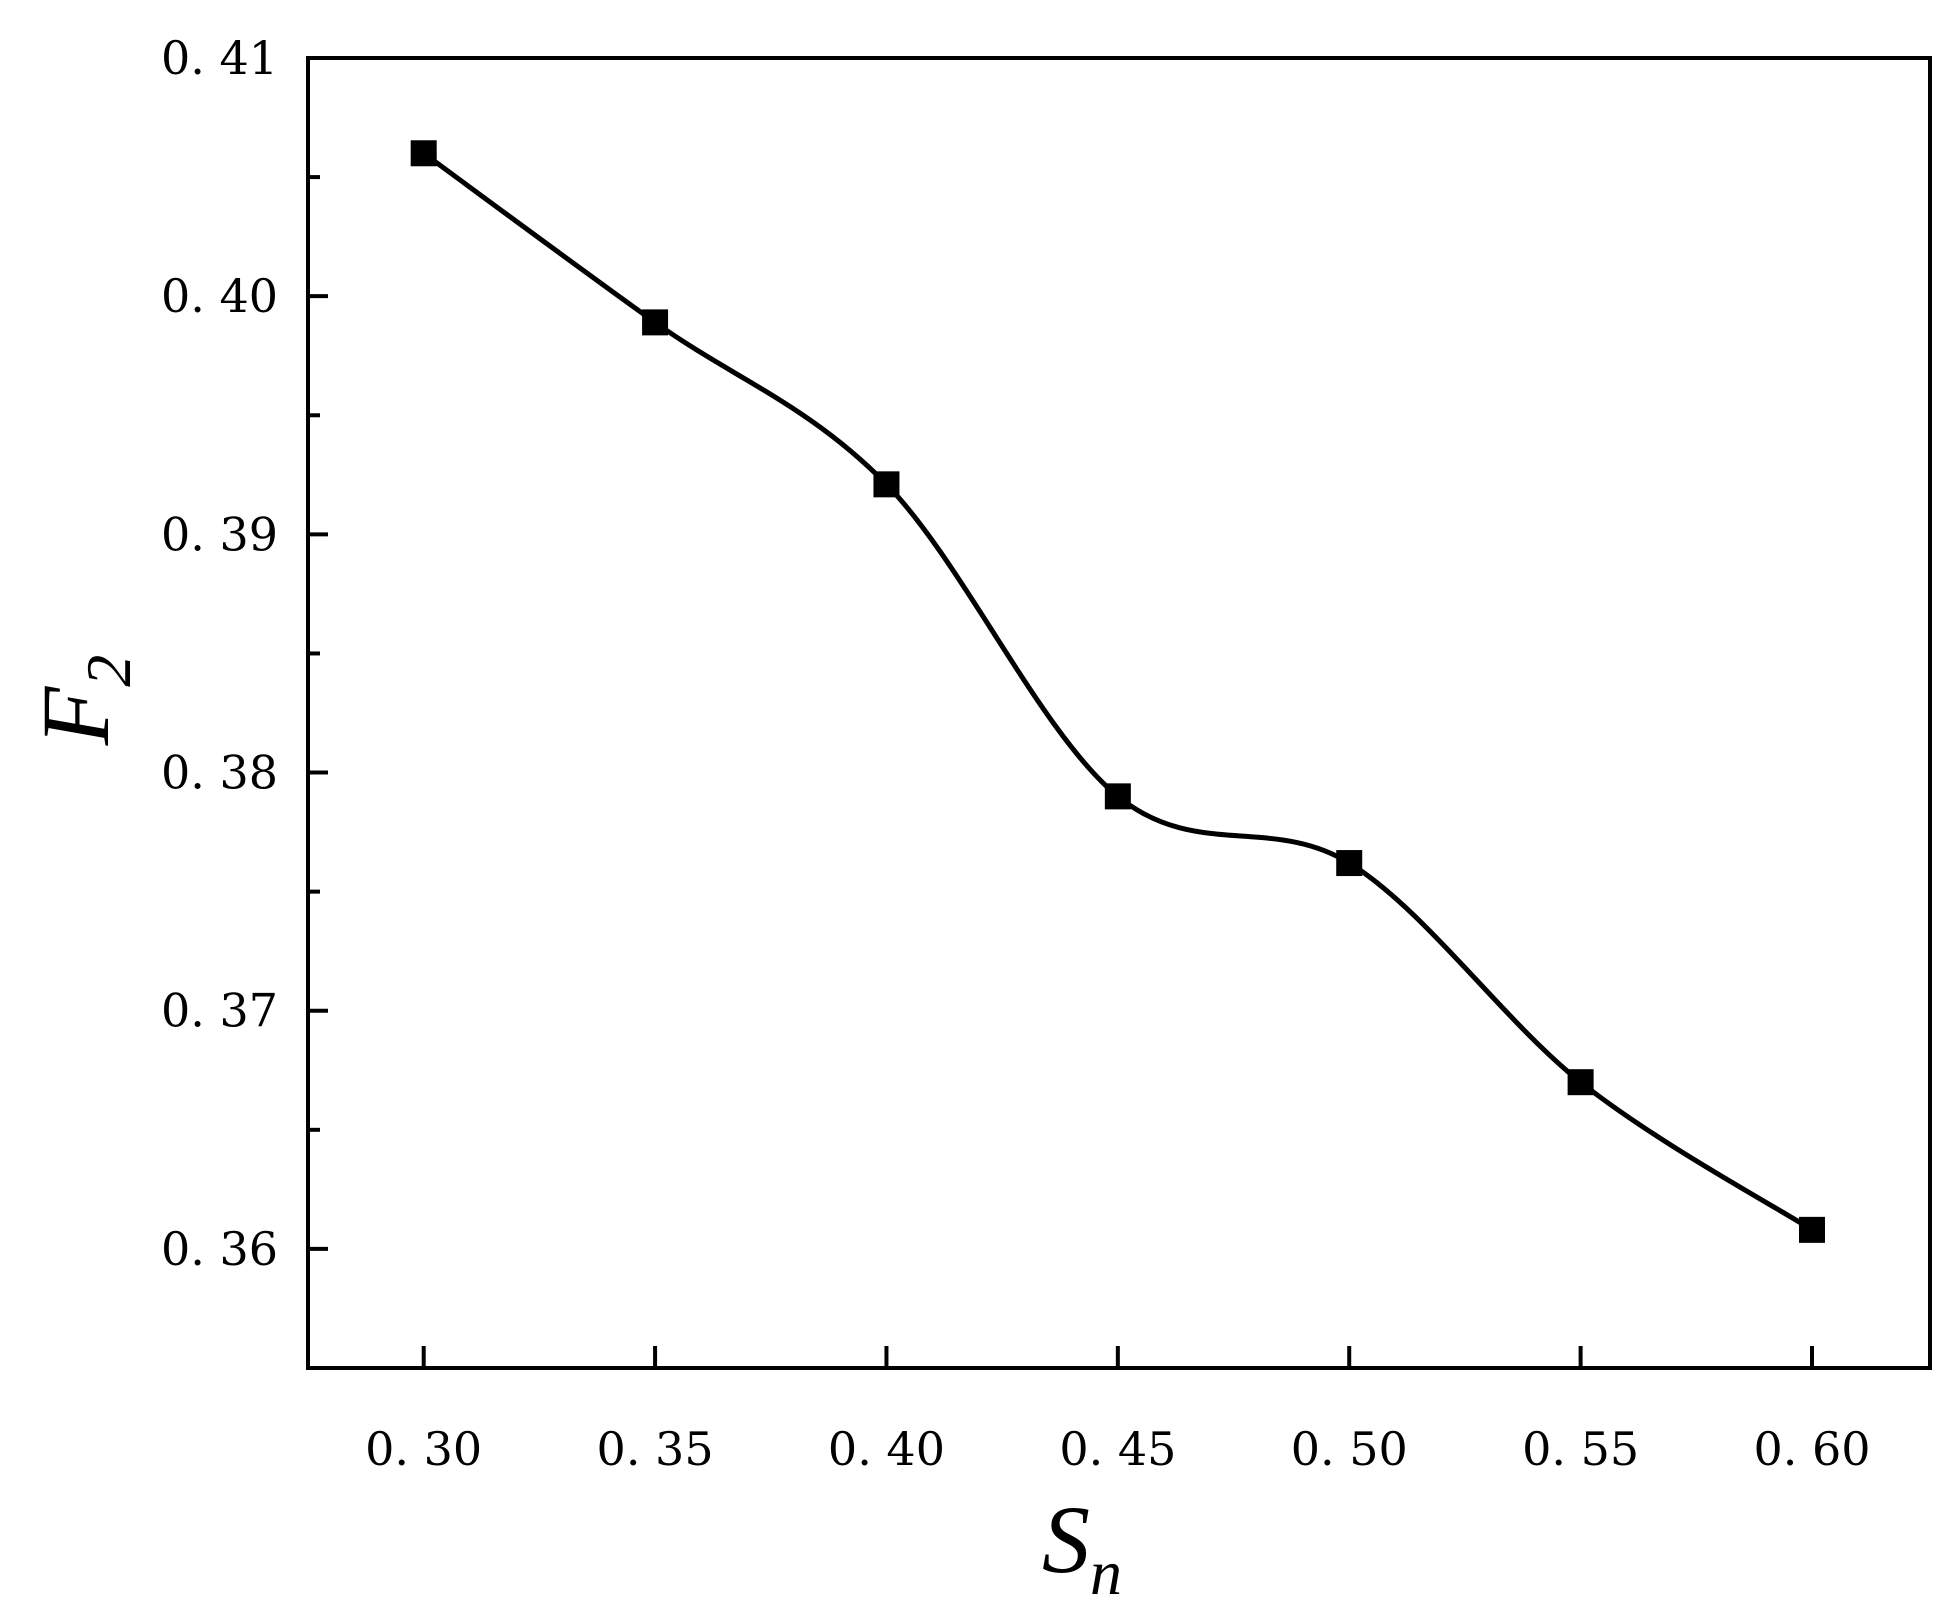  What do you see at coordinates (886, 1449) in the screenshot?
I see `x-tick-label: 0. 40` at bounding box center [886, 1449].